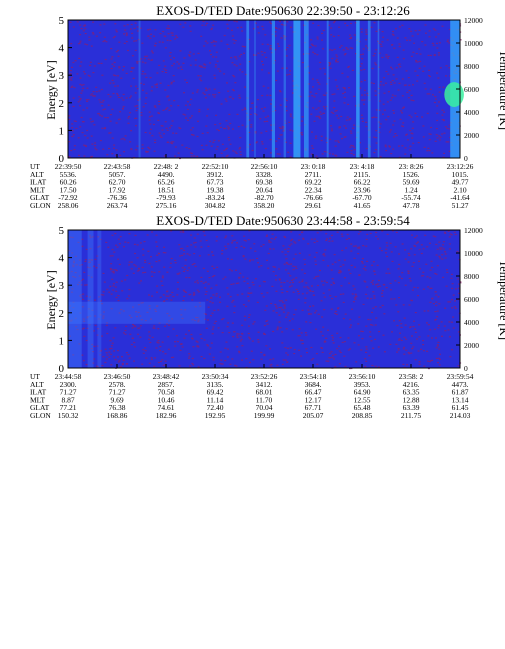  What do you see at coordinates (264, 197) in the screenshot?
I see `table-cell: -82.70` at bounding box center [264, 197].